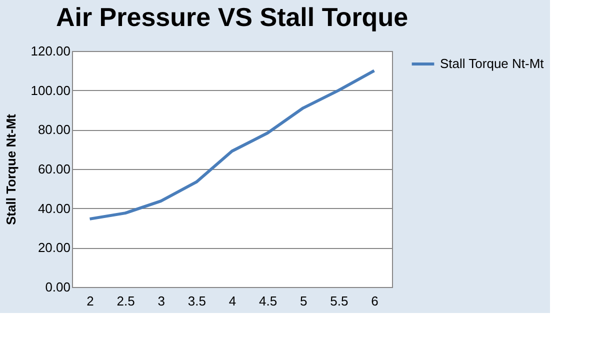 The width and height of the screenshot is (608, 337). Describe the element at coordinates (50, 51) in the screenshot. I see `y-tick-label: 120.00` at that location.